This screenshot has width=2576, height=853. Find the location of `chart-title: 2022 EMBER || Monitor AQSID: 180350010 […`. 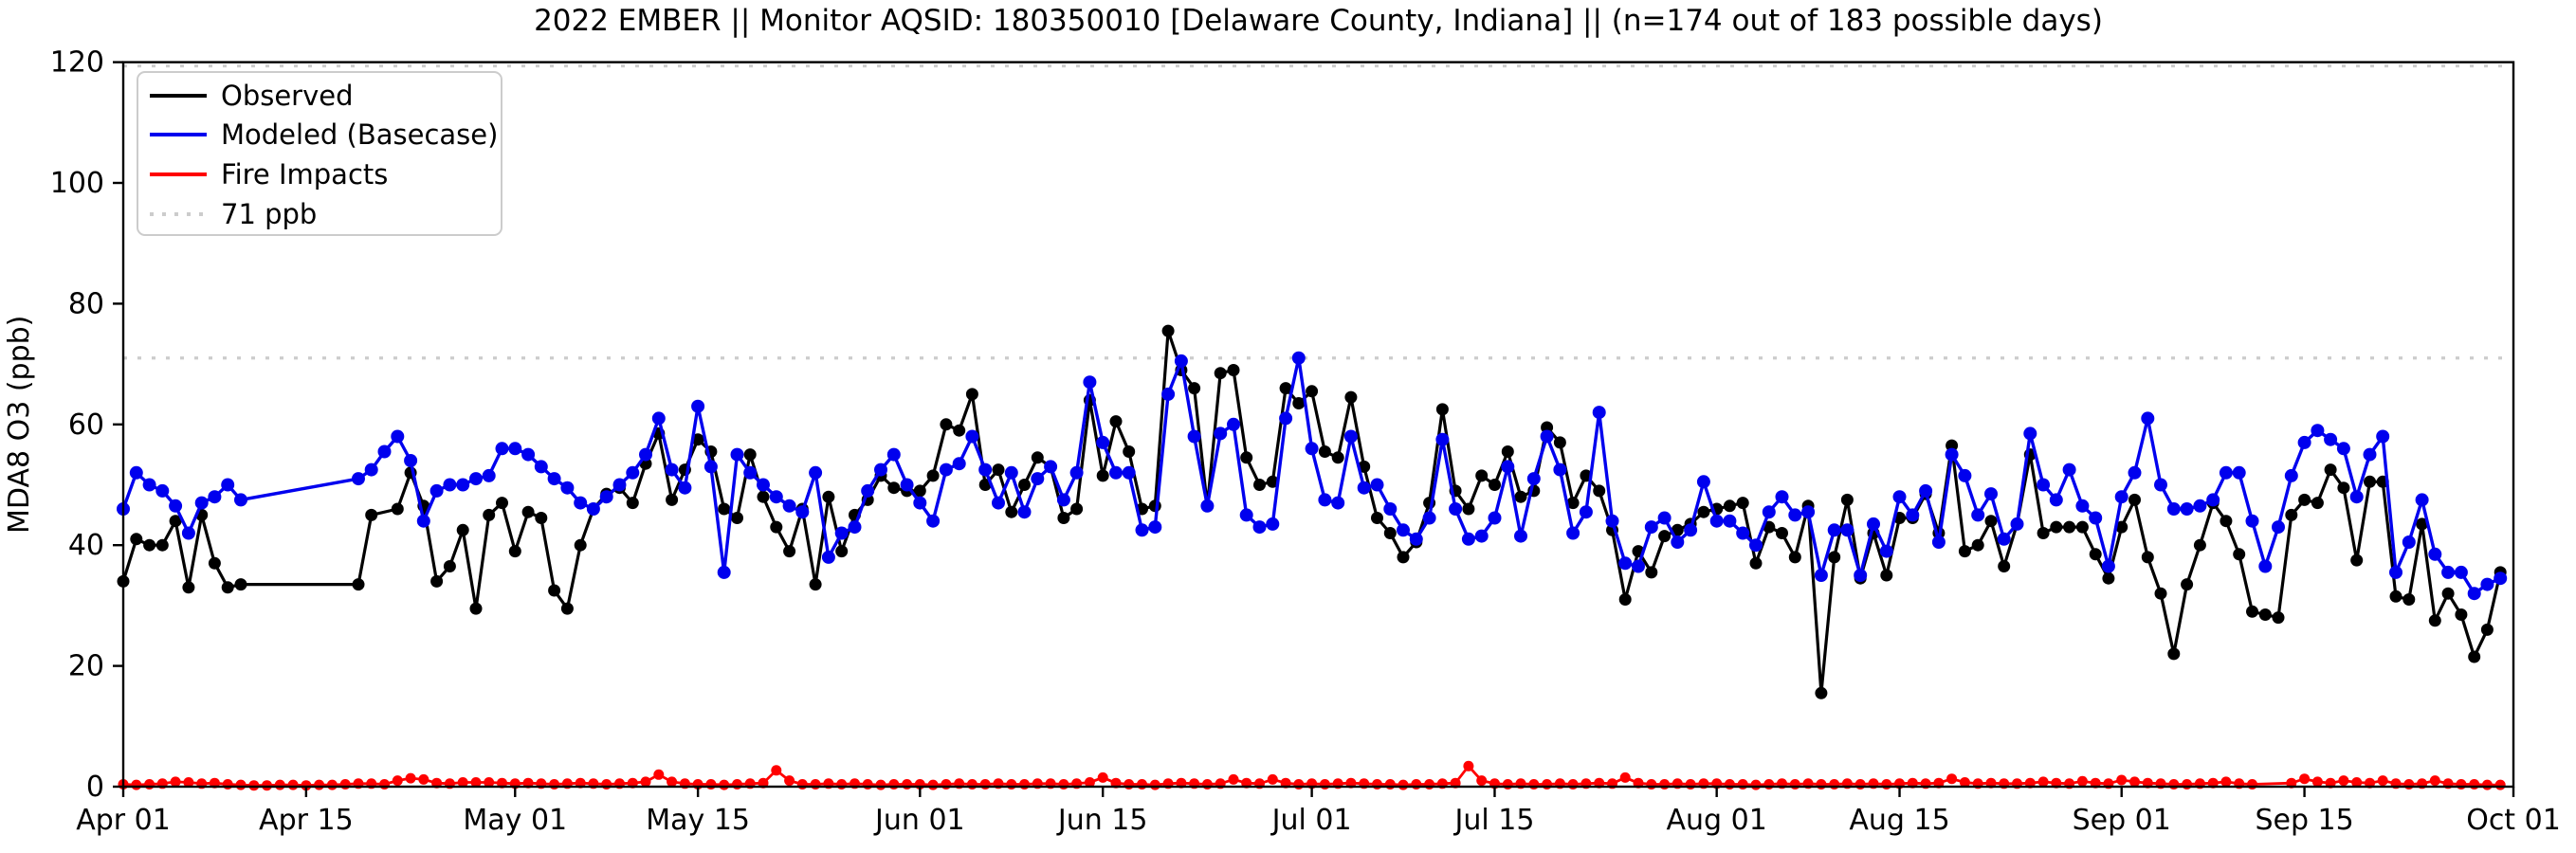

chart-title: 2022 EMBER || Monitor AQSID: 180350010 [… is located at coordinates (1318, 21).